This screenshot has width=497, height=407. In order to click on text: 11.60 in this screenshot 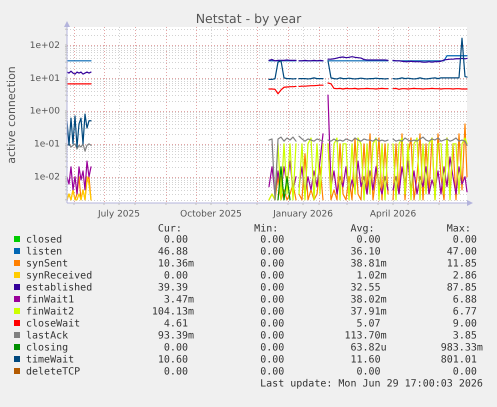, I will do `click(365, 360)`.